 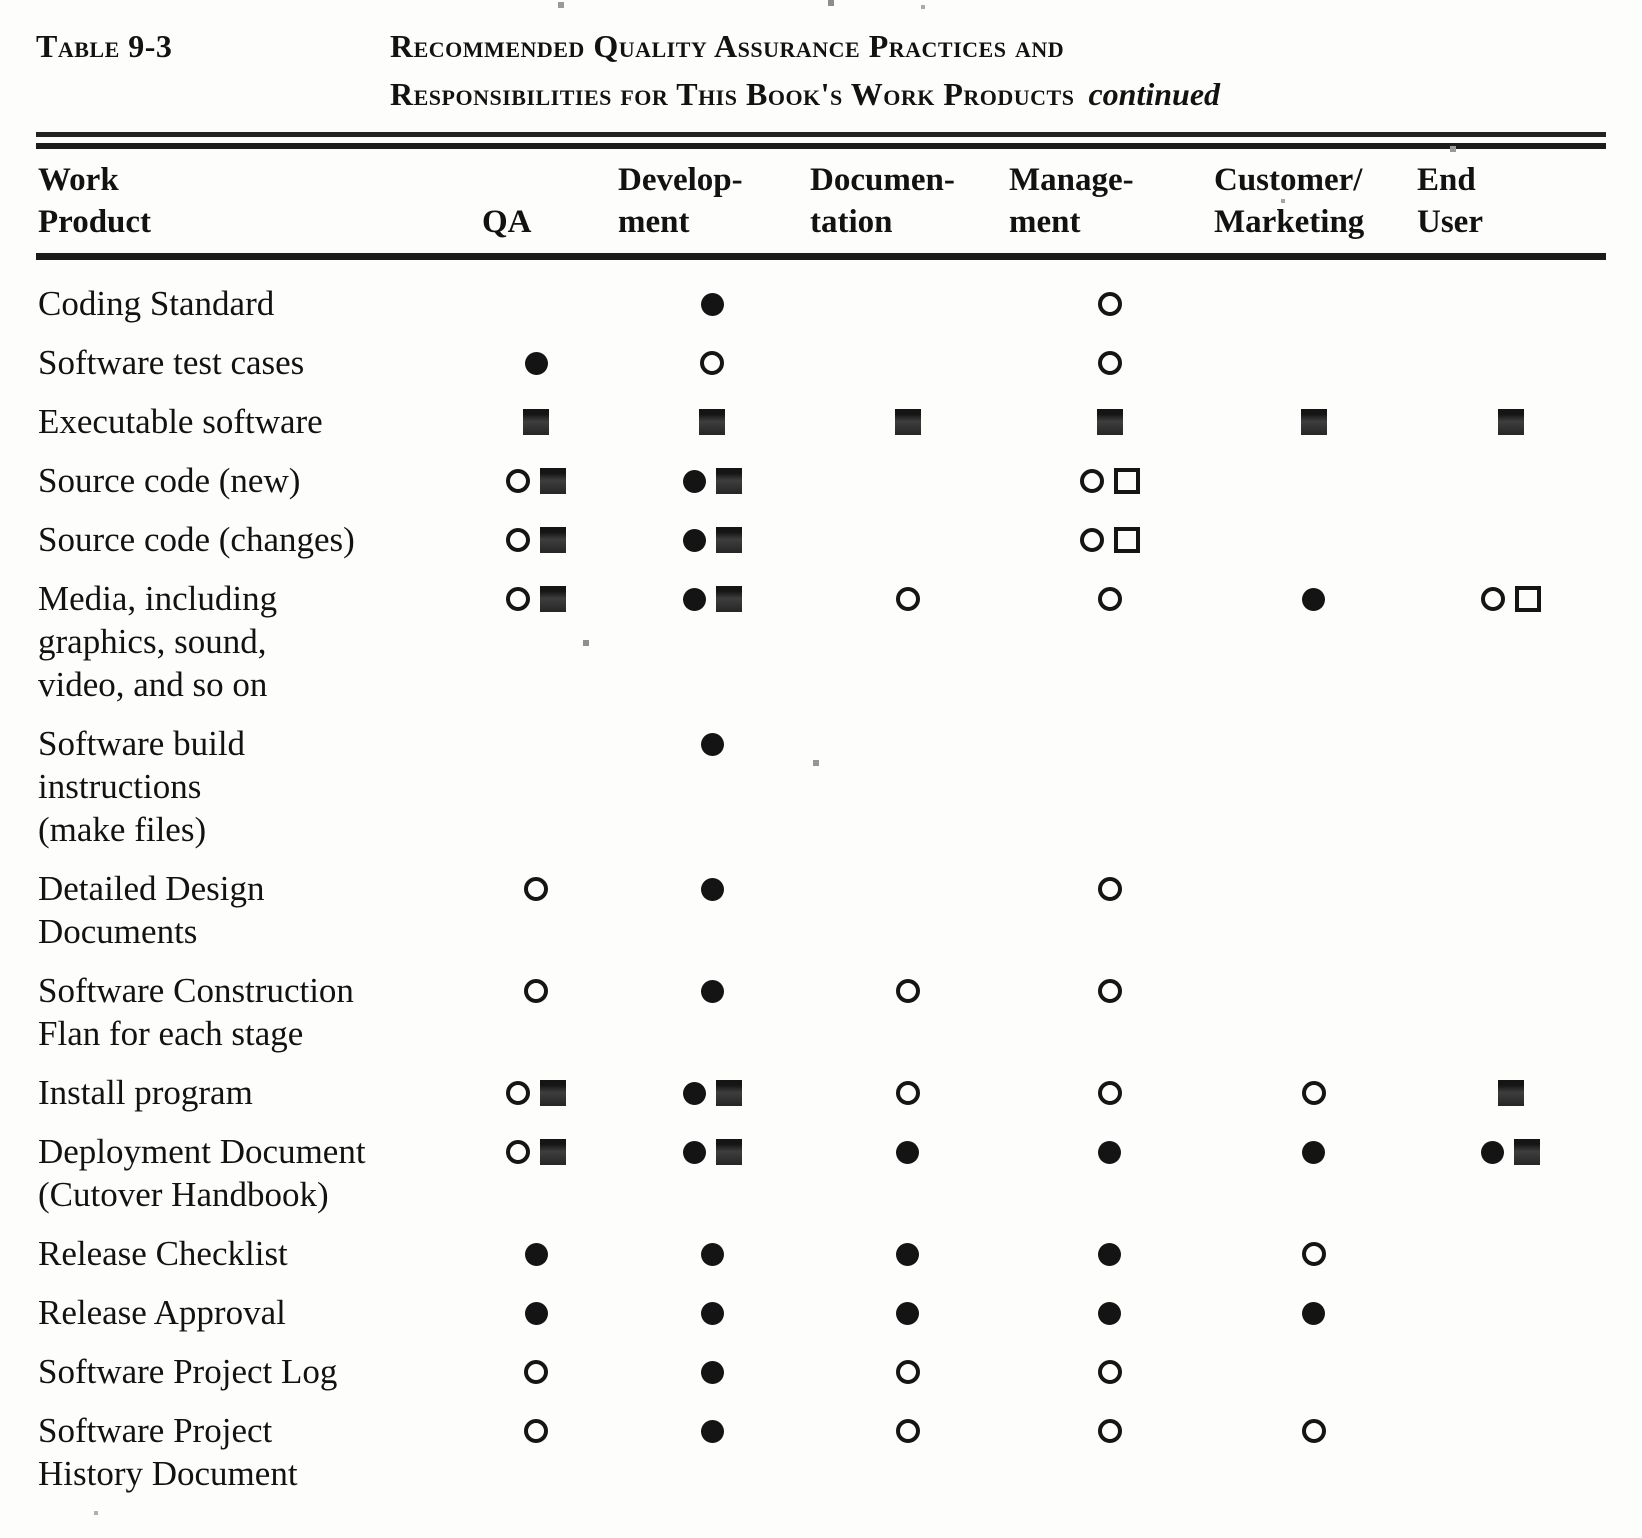 What do you see at coordinates (246, 204) in the screenshot?
I see `column-header-work-product: Work Product` at bounding box center [246, 204].